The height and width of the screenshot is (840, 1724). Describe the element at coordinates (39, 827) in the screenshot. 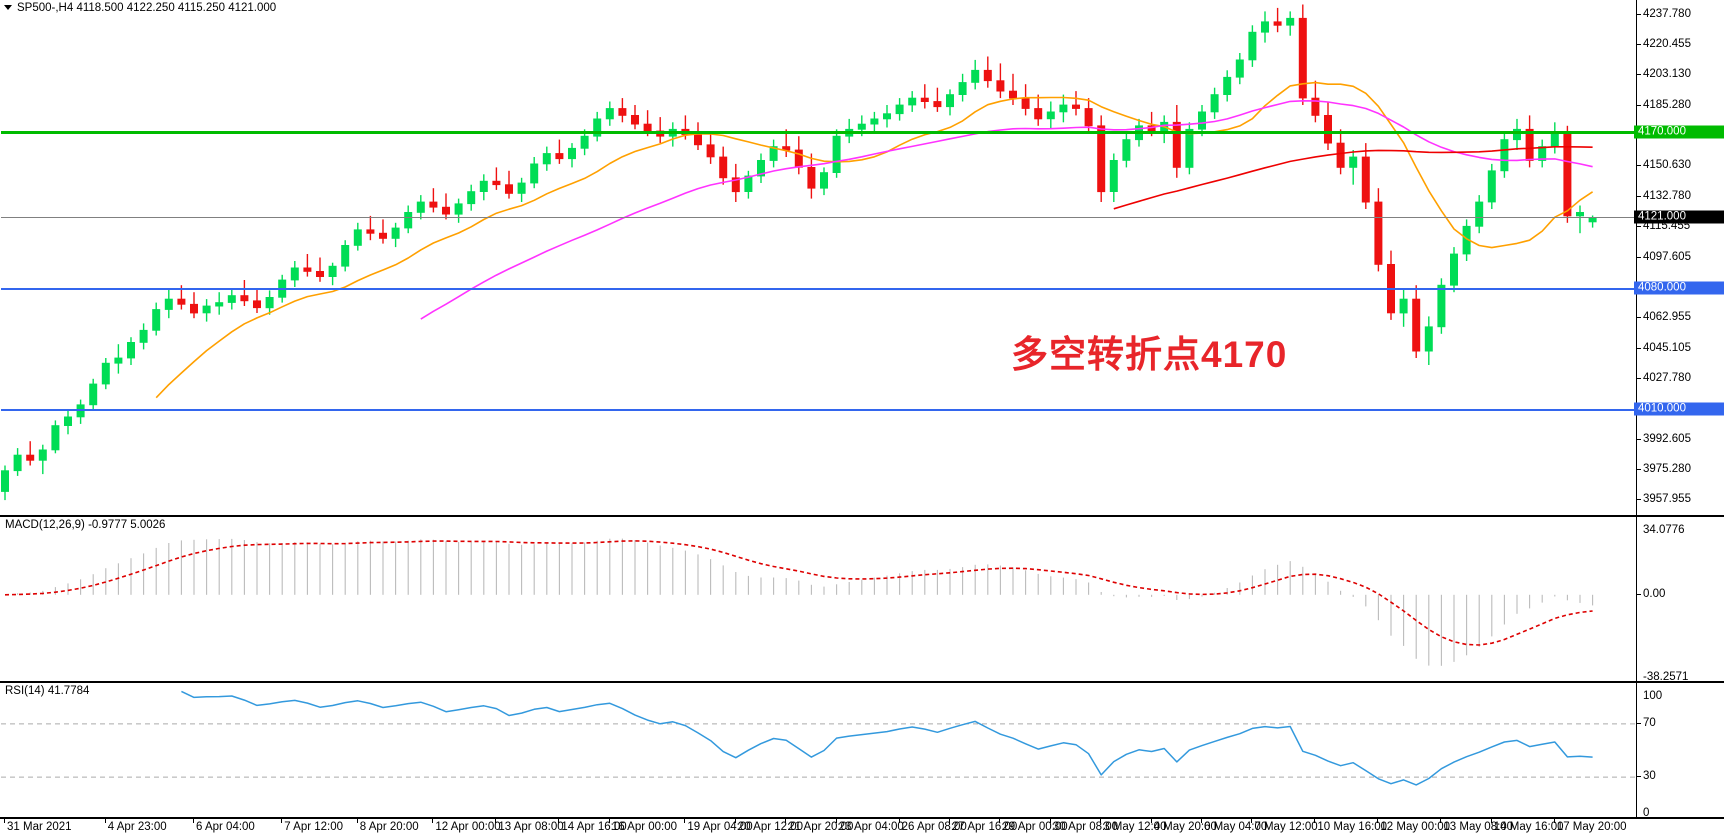

I see `time-axis-label: 31 Mar 2021` at that location.